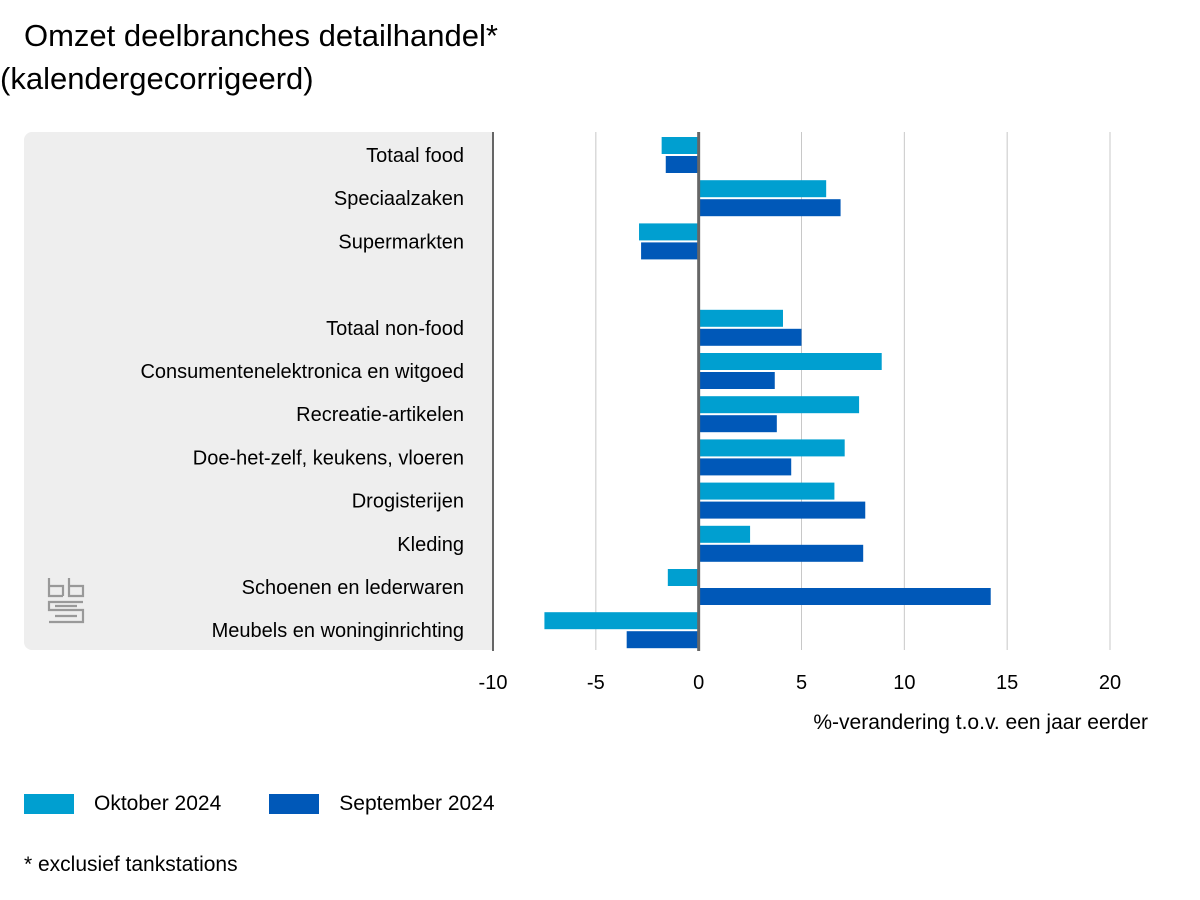 This screenshot has width=1200, height=900. I want to click on category-label: Totaal food, so click(415, 156).